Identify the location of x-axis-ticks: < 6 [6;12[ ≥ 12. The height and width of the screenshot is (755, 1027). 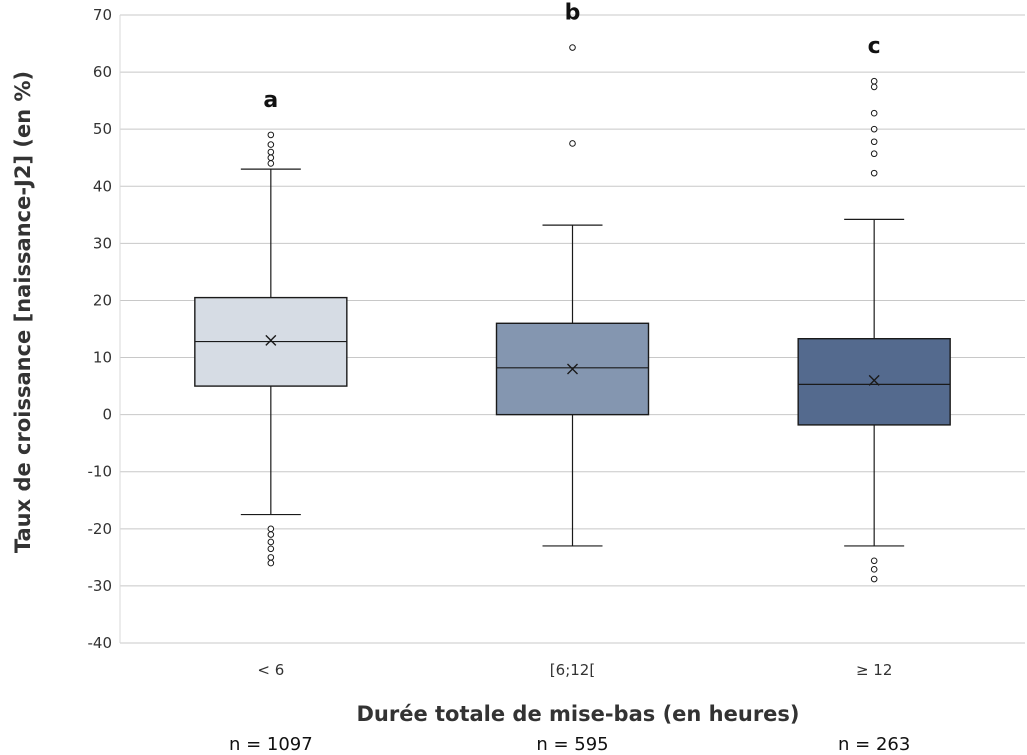
(574, 670).